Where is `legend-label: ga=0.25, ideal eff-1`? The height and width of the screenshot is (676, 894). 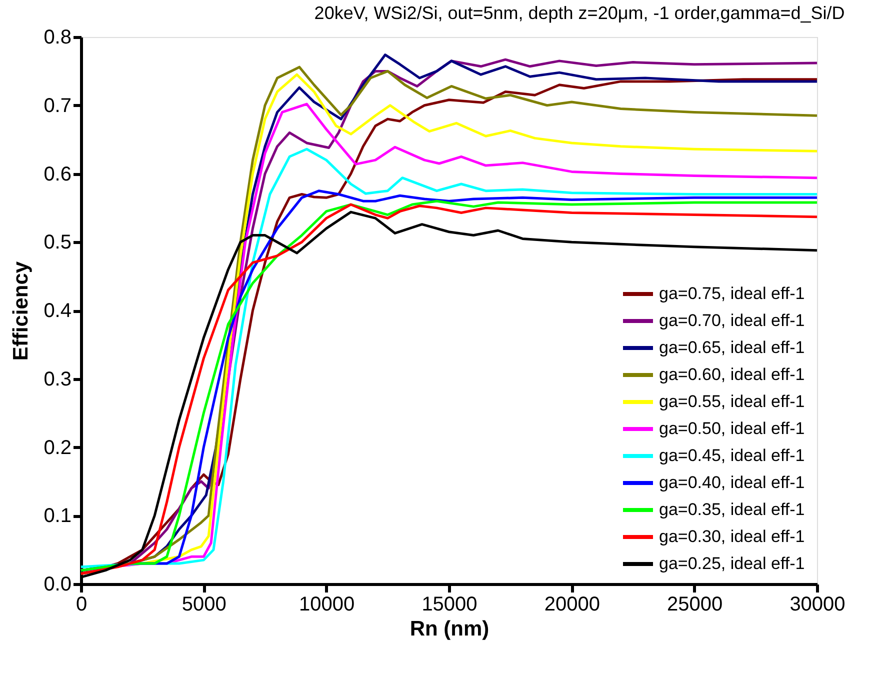 legend-label: ga=0.25, ideal eff-1 is located at coordinates (732, 563).